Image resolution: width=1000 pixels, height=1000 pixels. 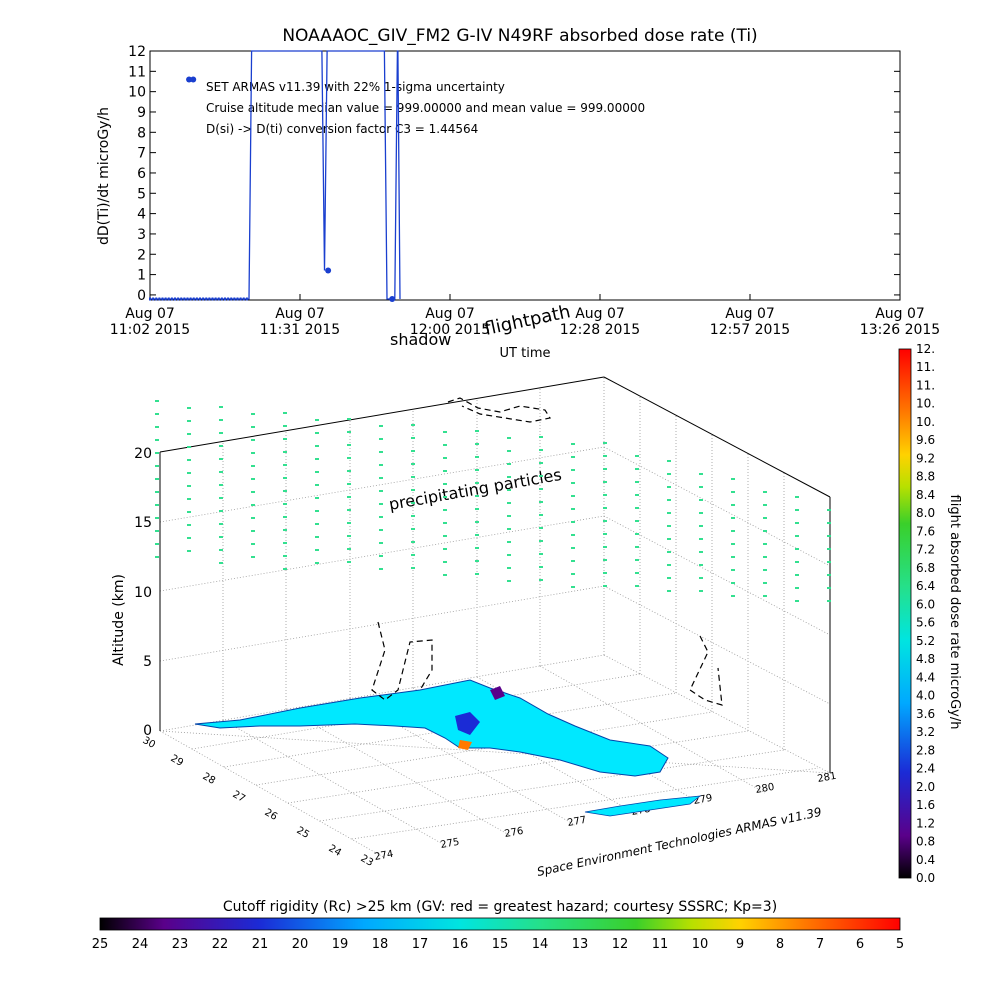 I want to click on svg-text: 275, so click(x=450, y=844).